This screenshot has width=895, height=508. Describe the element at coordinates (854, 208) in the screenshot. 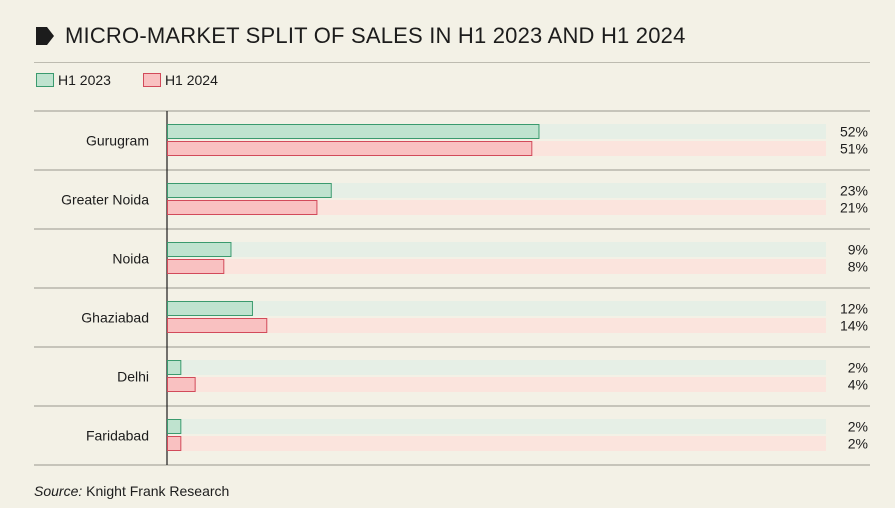

I see `data-label: 21%` at that location.